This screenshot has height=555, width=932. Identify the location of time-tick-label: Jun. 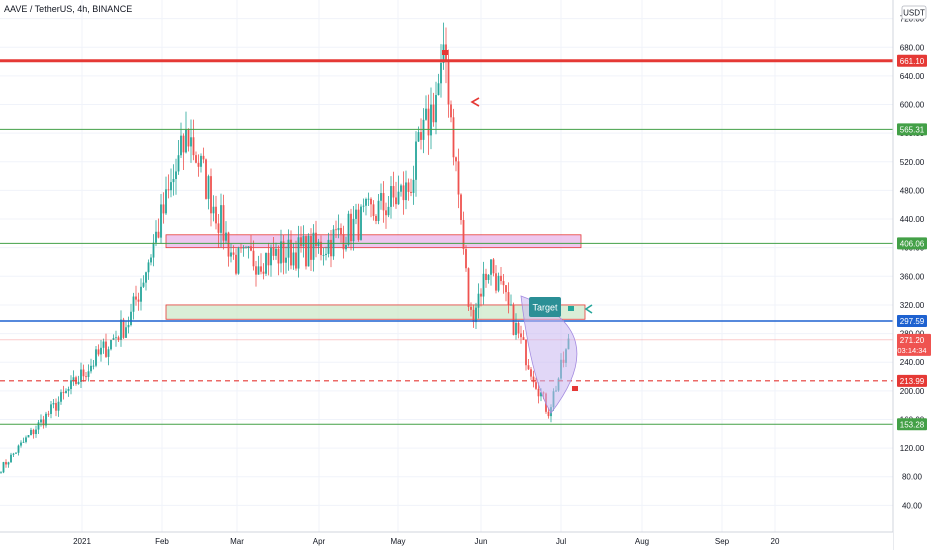
(481, 541).